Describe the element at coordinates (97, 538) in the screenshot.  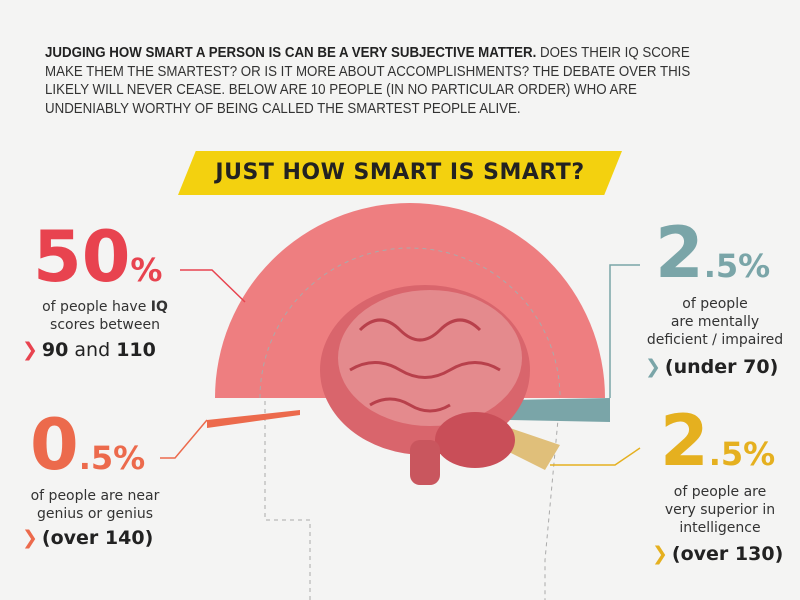
I see `range-text: (over 140)` at that location.